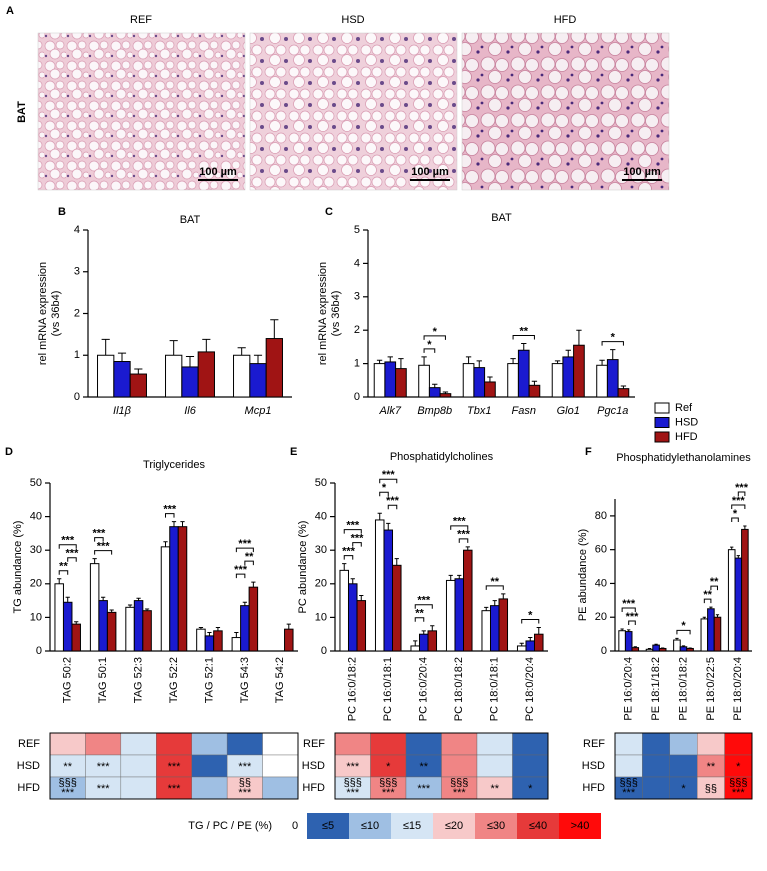 This screenshot has height=871, width=767. I want to click on x-tick-label: Mcp1, so click(258, 411).